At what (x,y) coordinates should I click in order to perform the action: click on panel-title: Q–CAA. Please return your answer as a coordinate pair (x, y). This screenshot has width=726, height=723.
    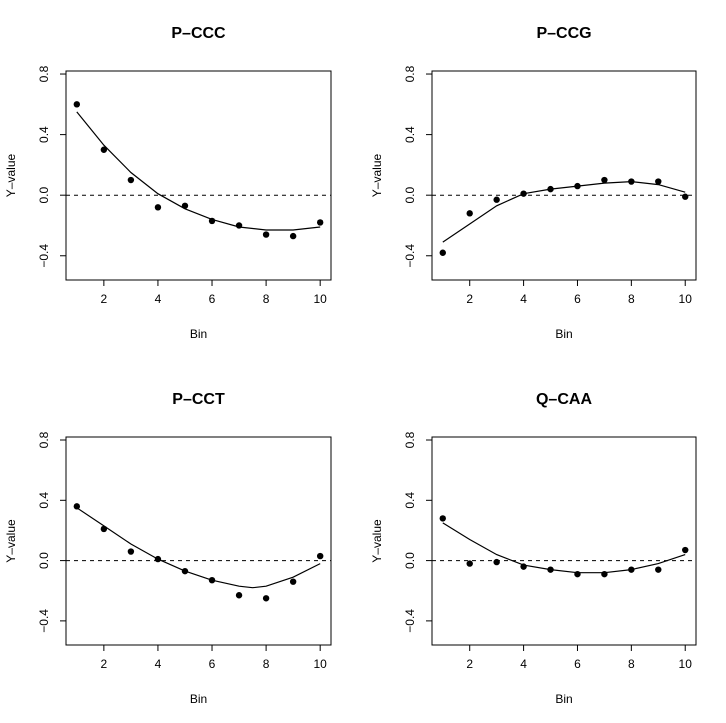
    Looking at the image, I should click on (564, 399).